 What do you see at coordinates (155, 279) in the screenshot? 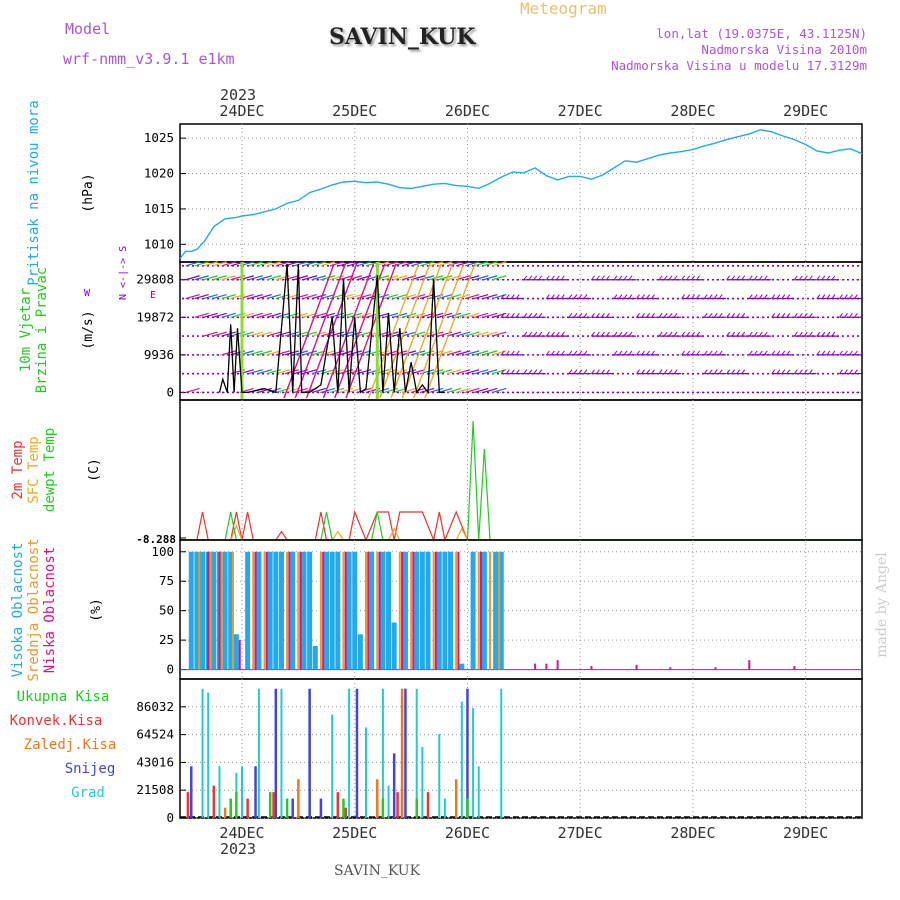
I see `y-tick-label: 29808` at bounding box center [155, 279].